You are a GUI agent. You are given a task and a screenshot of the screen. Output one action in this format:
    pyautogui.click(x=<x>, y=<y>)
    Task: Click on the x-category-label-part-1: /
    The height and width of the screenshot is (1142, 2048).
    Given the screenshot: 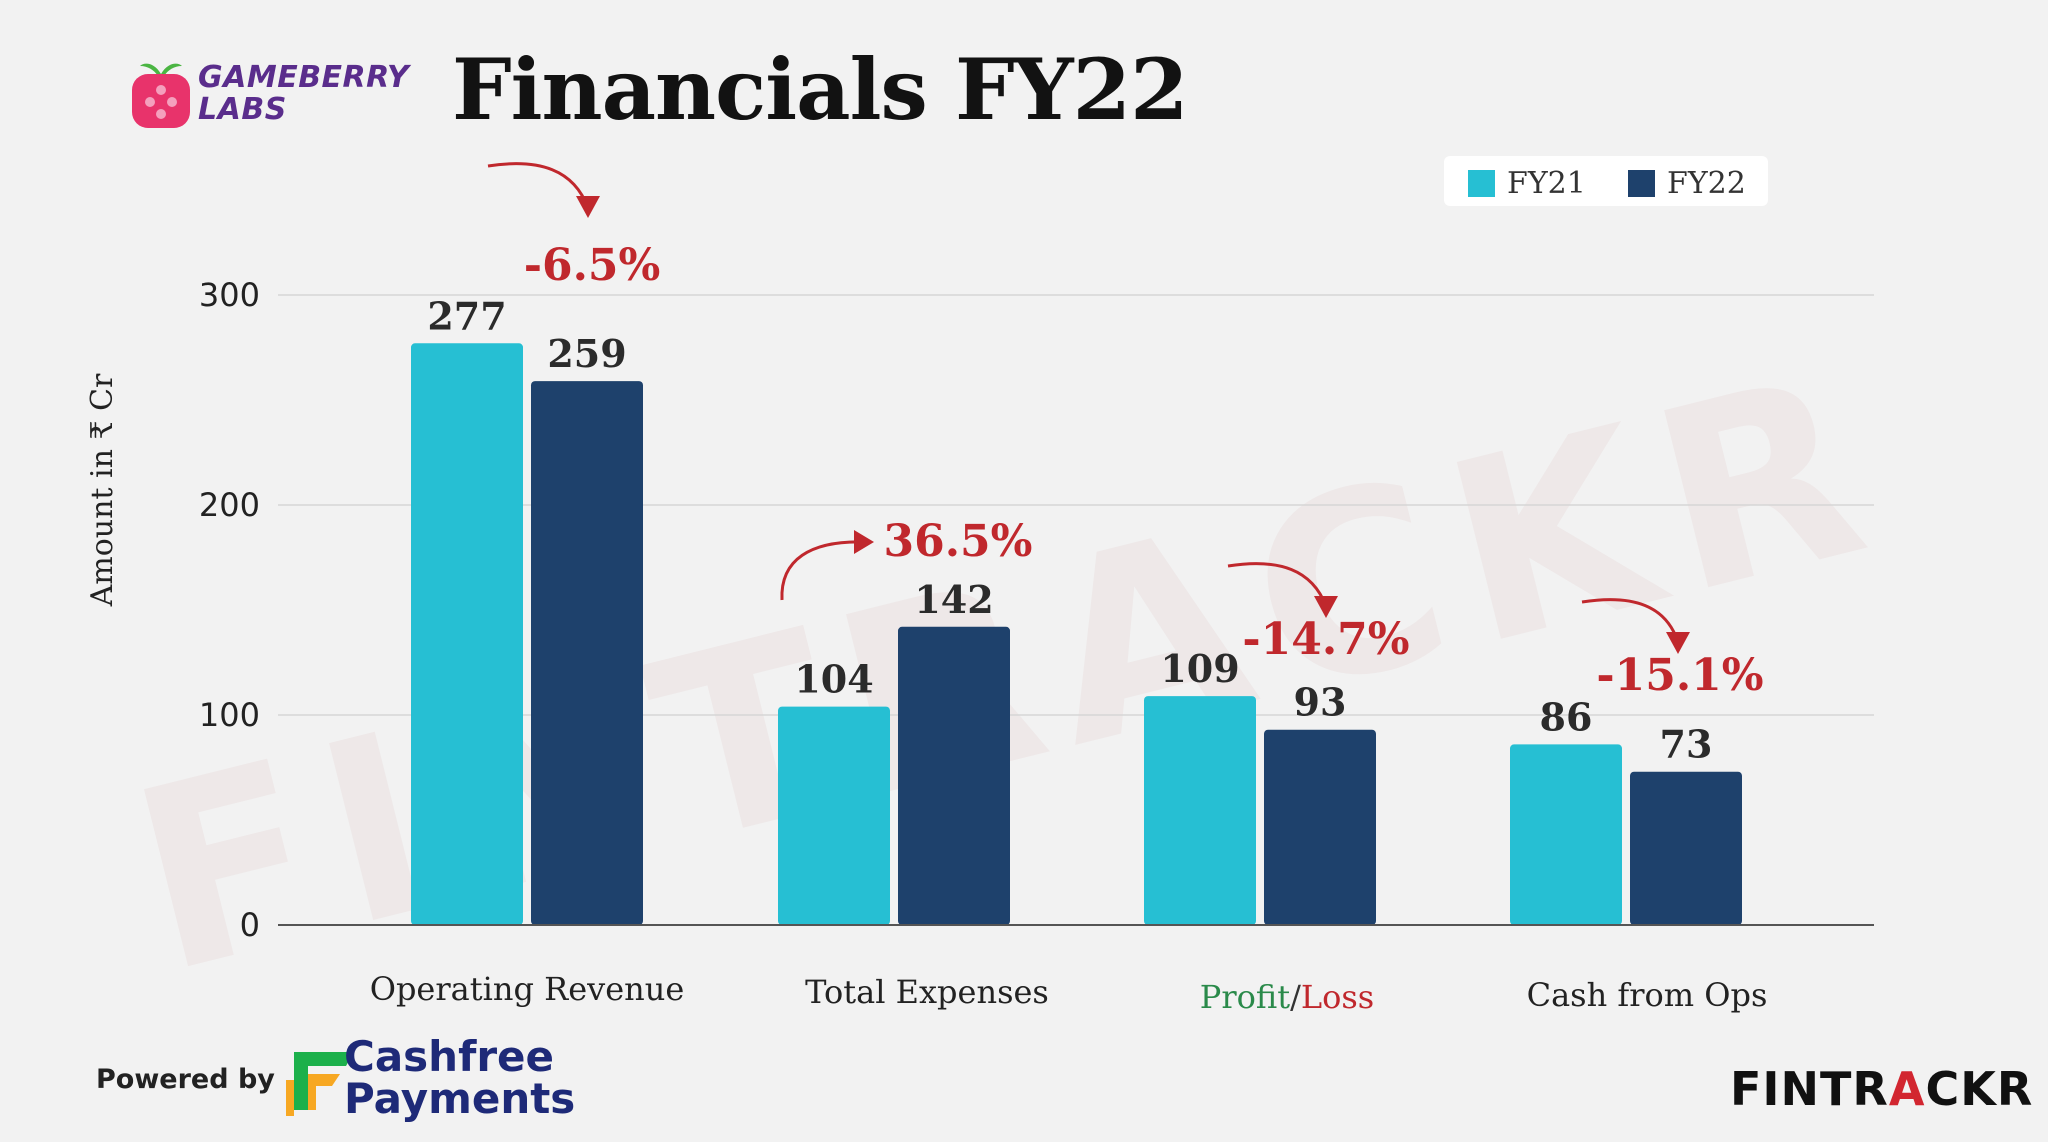 What is the action you would take?
    pyautogui.click(x=1295, y=997)
    